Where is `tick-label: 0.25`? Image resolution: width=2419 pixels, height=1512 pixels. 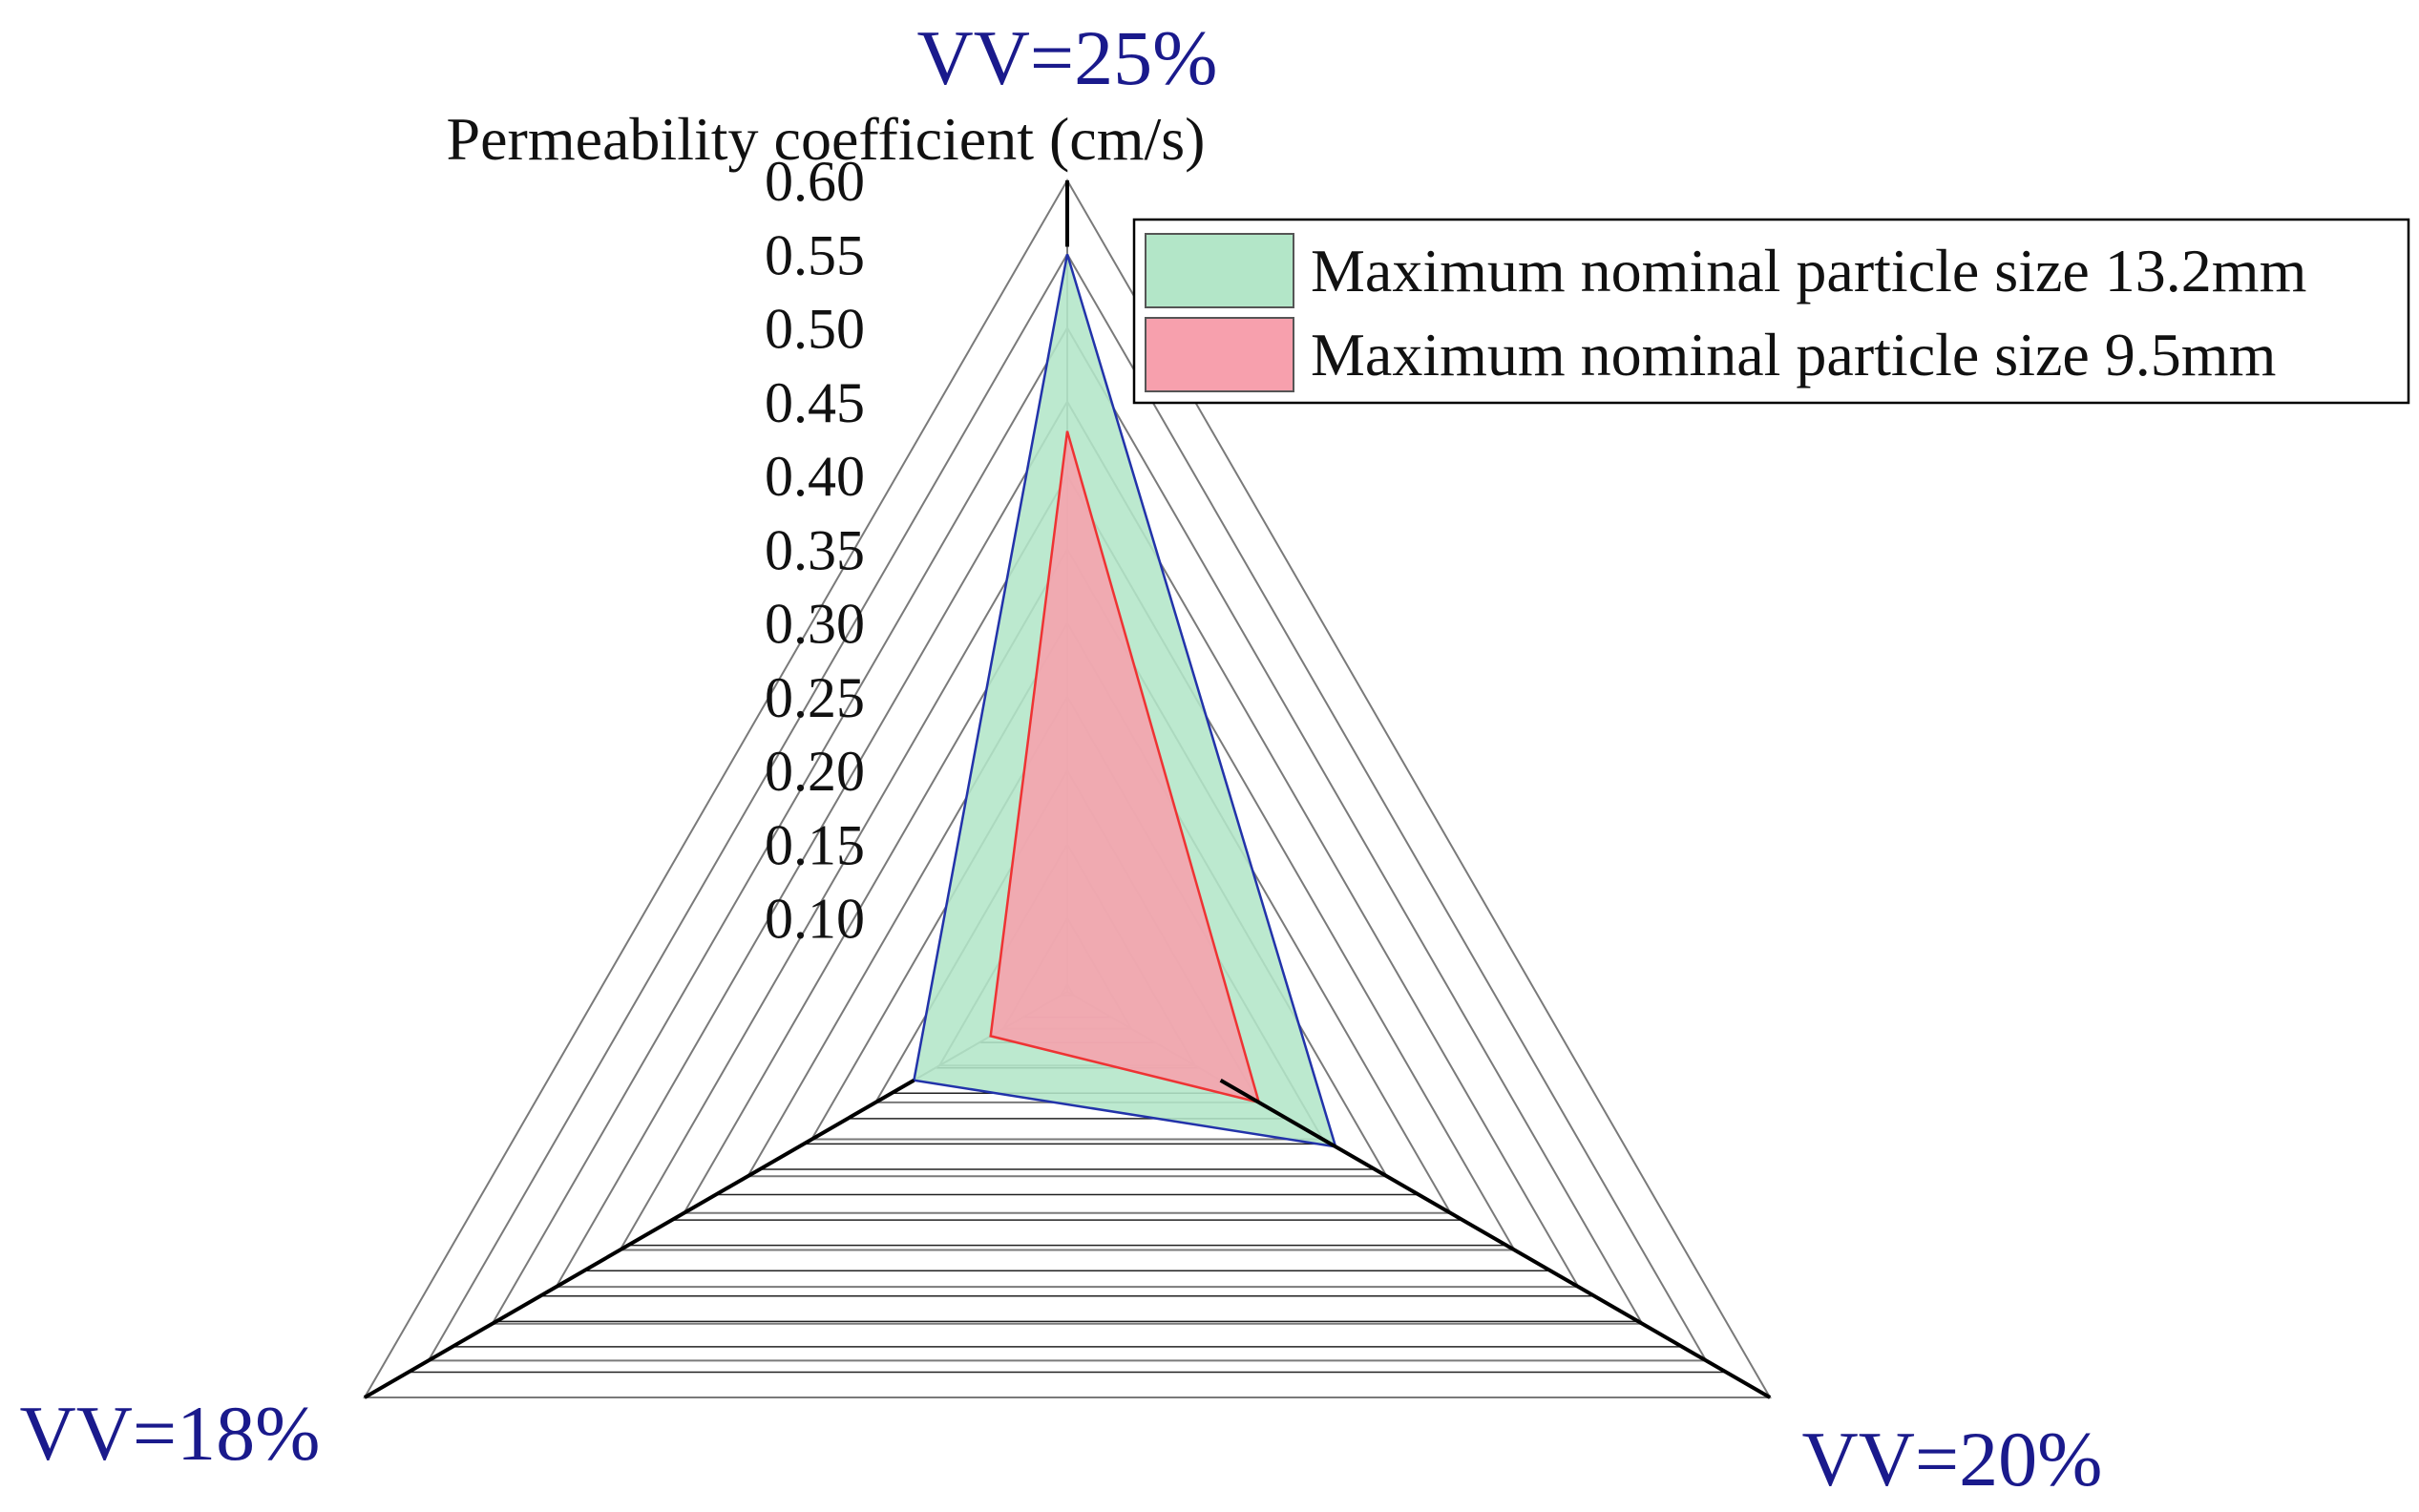
tick-label: 0.25 is located at coordinates (815, 698).